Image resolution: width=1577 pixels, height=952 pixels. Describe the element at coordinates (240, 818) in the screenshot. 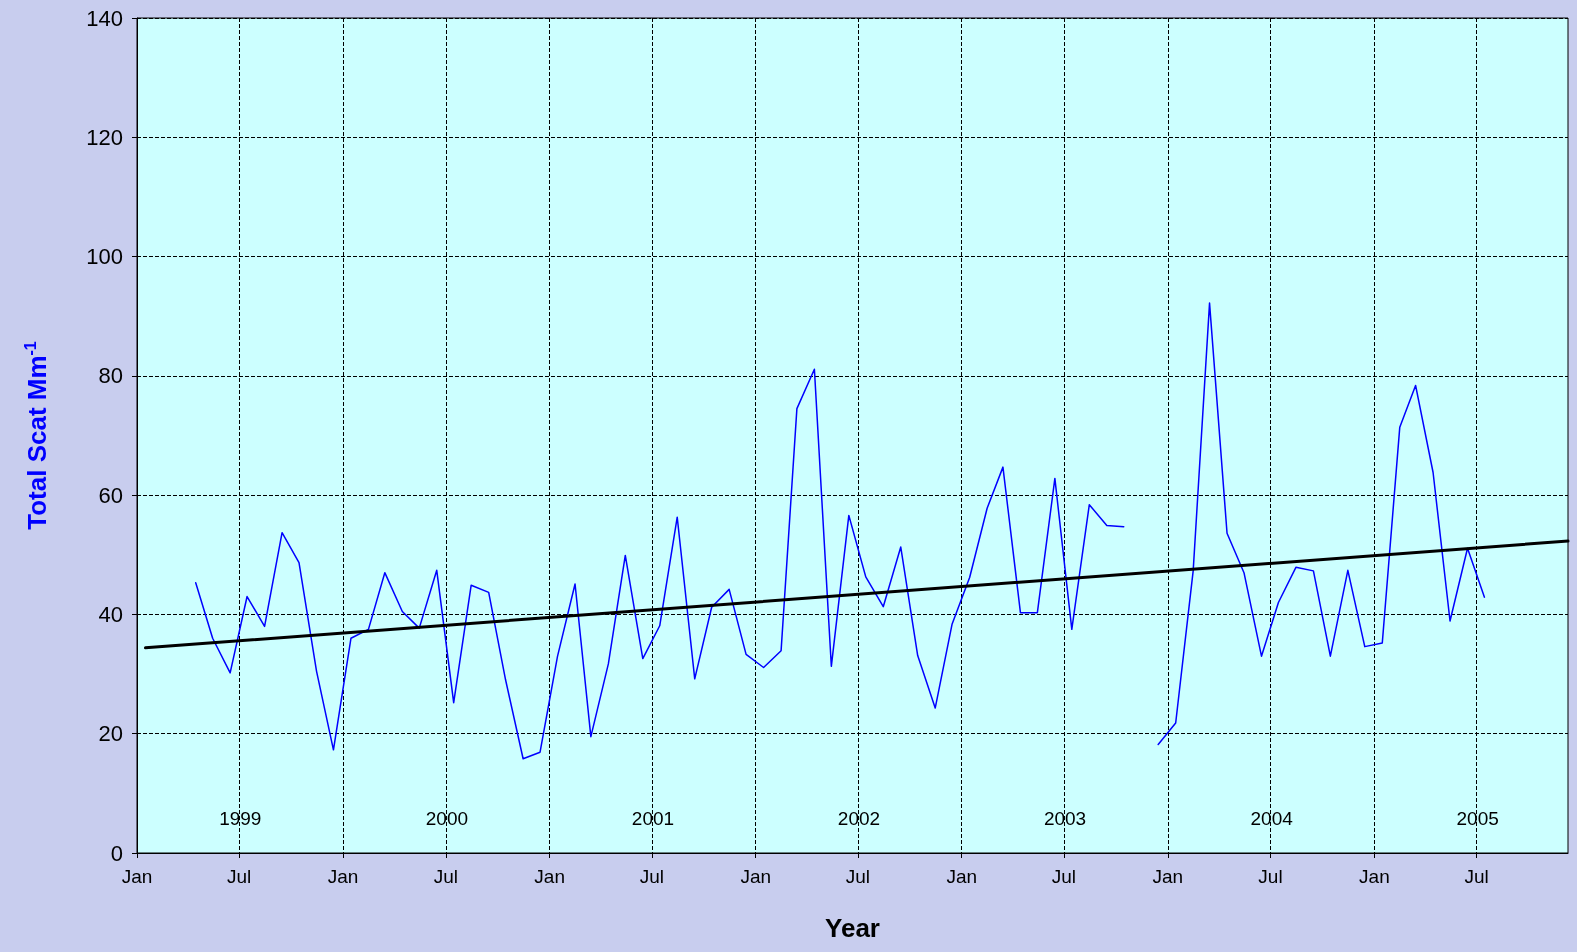

I see `annotation: 1999` at that location.